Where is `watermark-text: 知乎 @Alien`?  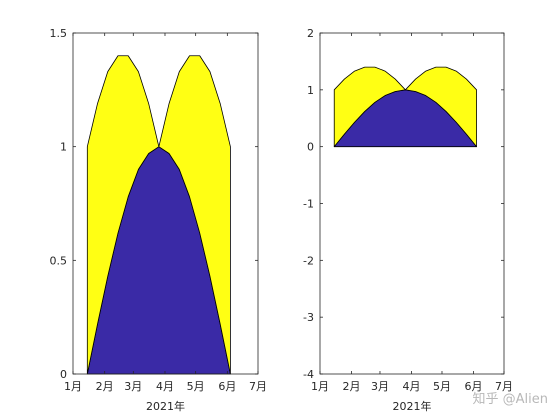 watermark-text: 知乎 @Alien is located at coordinates (511, 399).